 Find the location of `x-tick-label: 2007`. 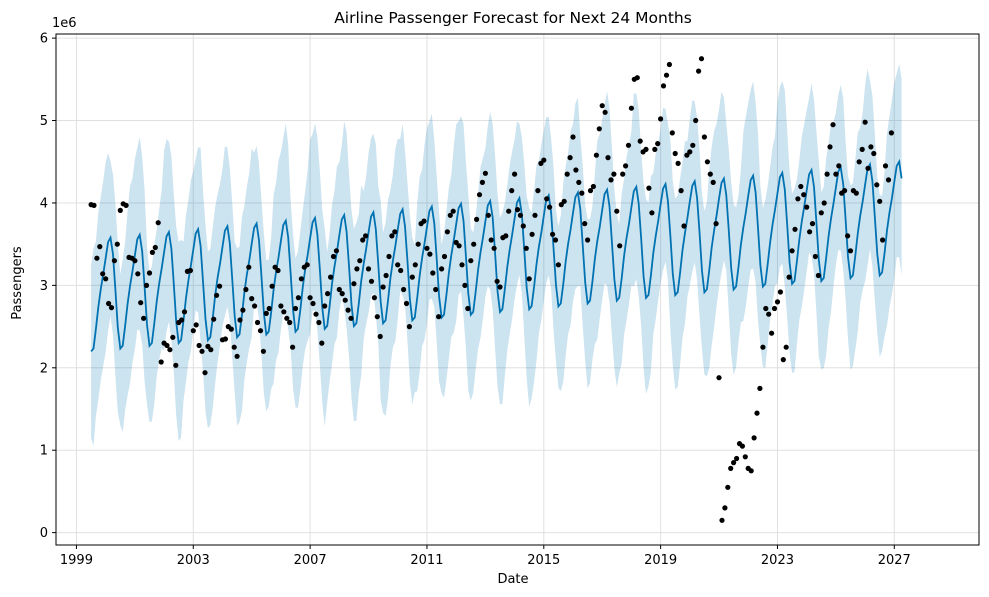

x-tick-label: 2007 is located at coordinates (310, 560).